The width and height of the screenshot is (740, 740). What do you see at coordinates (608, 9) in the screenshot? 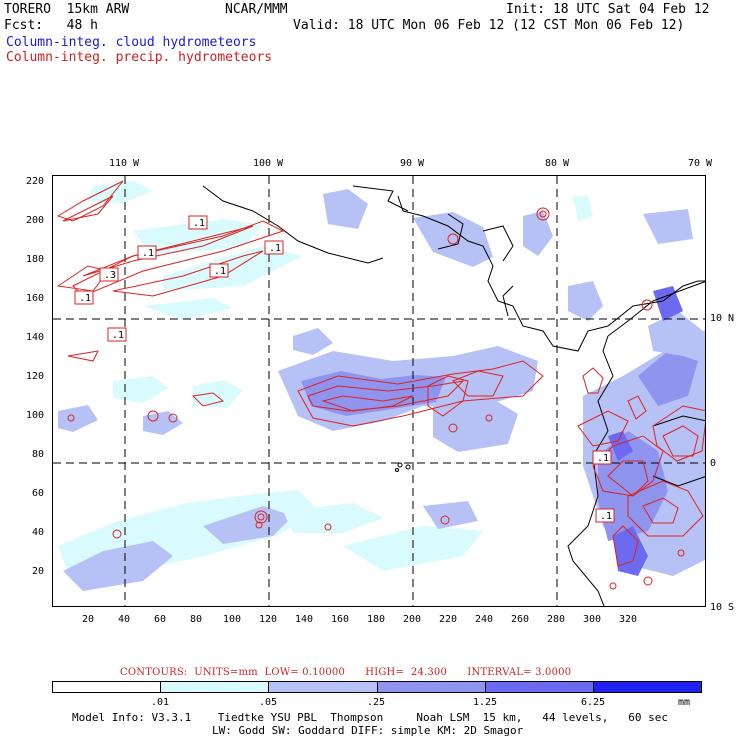
I see `init-time: Init: 18 UTC Sat 04 Feb 12` at bounding box center [608, 9].